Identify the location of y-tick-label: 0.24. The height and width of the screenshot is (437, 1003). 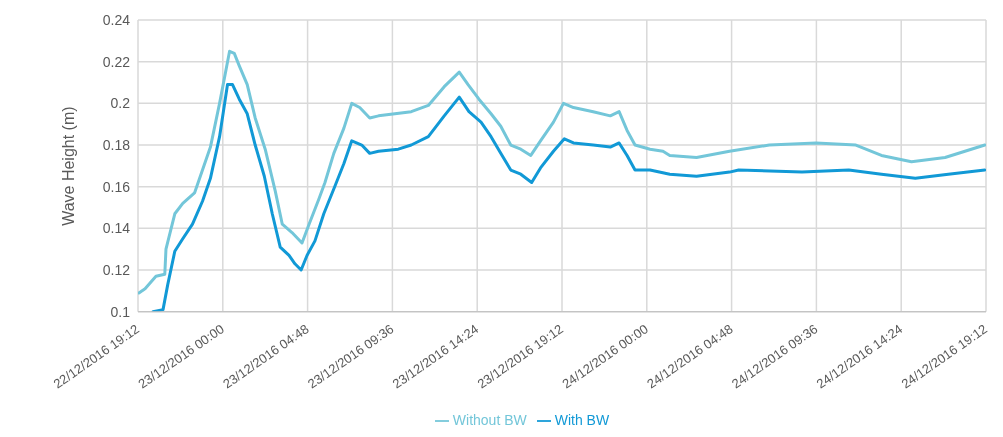
(116, 19).